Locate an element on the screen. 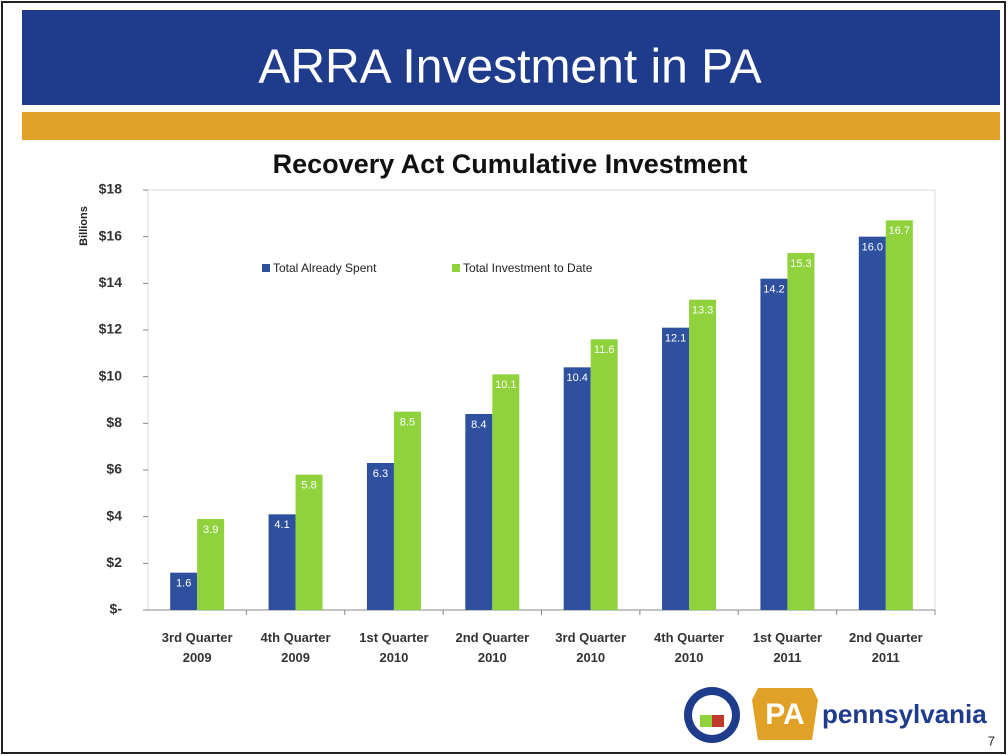 Image resolution: width=1008 pixels, height=756 pixels. logo: PA pennsylvania is located at coordinates (835, 715).